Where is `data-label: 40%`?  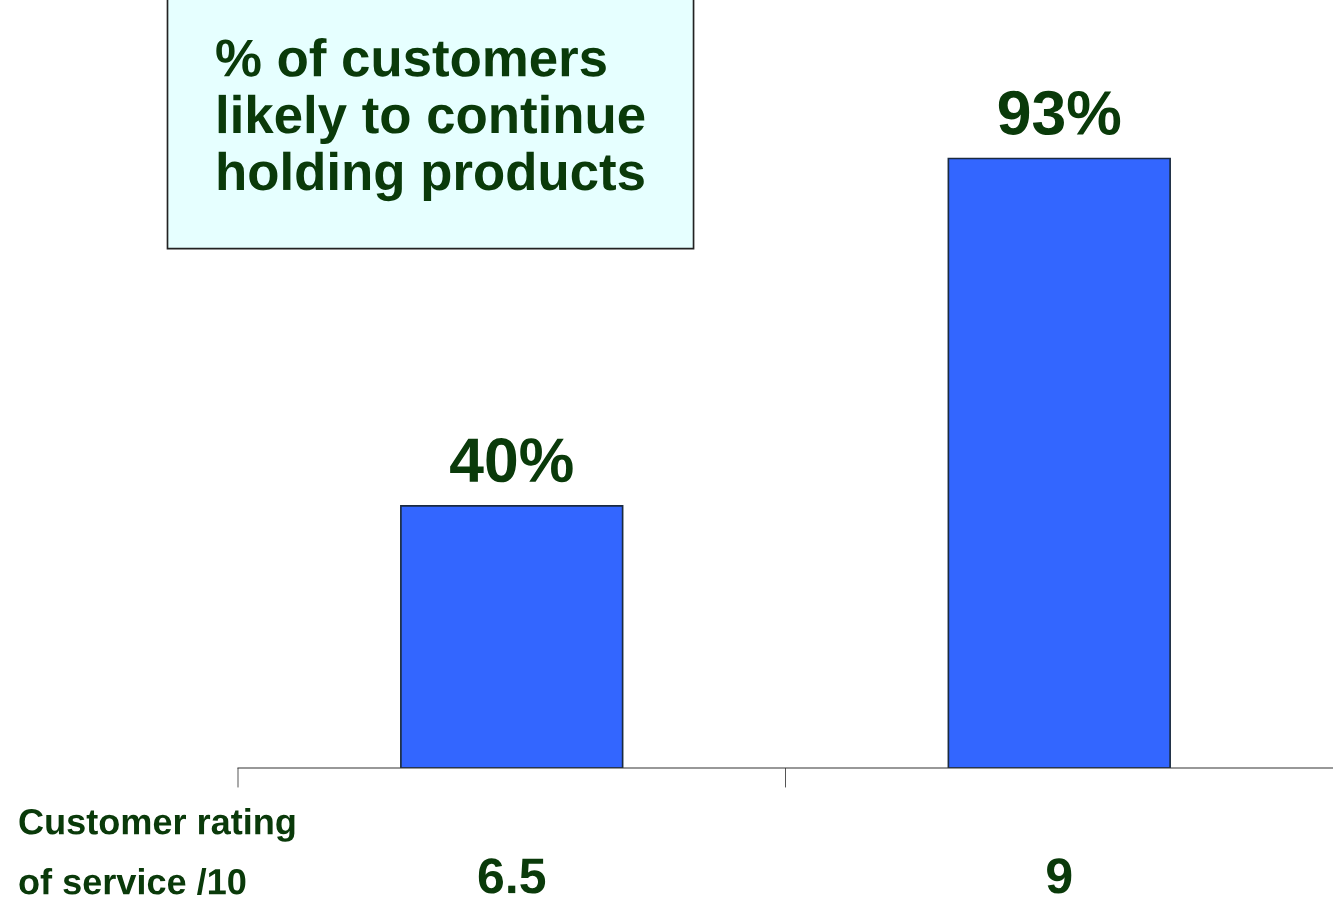
data-label: 40% is located at coordinates (511, 460).